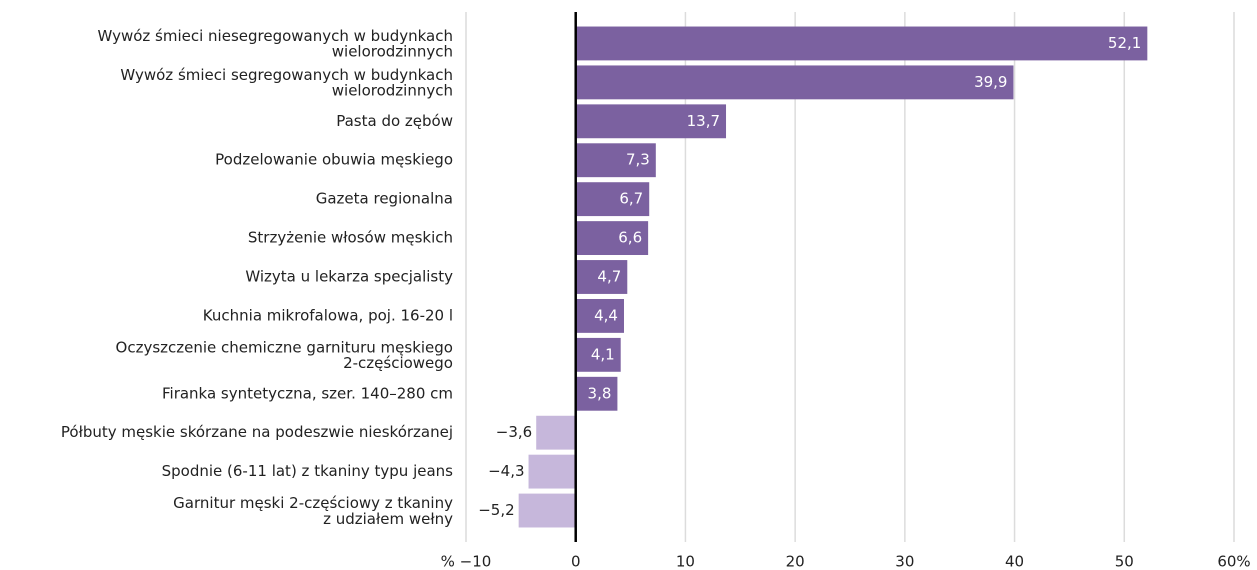 The image size is (1257, 570). Describe the element at coordinates (609, 277) in the screenshot. I see `value-label: 4,7` at that location.